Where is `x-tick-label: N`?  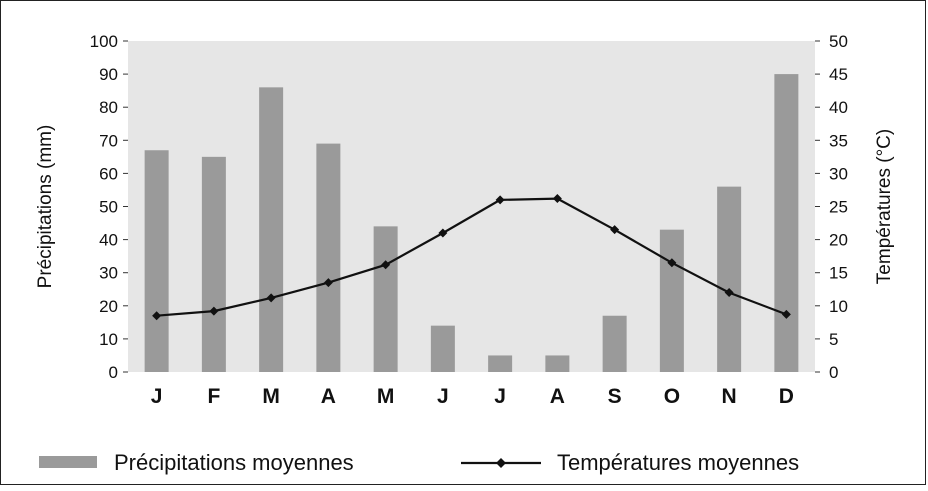
x-tick-label: N is located at coordinates (729, 396).